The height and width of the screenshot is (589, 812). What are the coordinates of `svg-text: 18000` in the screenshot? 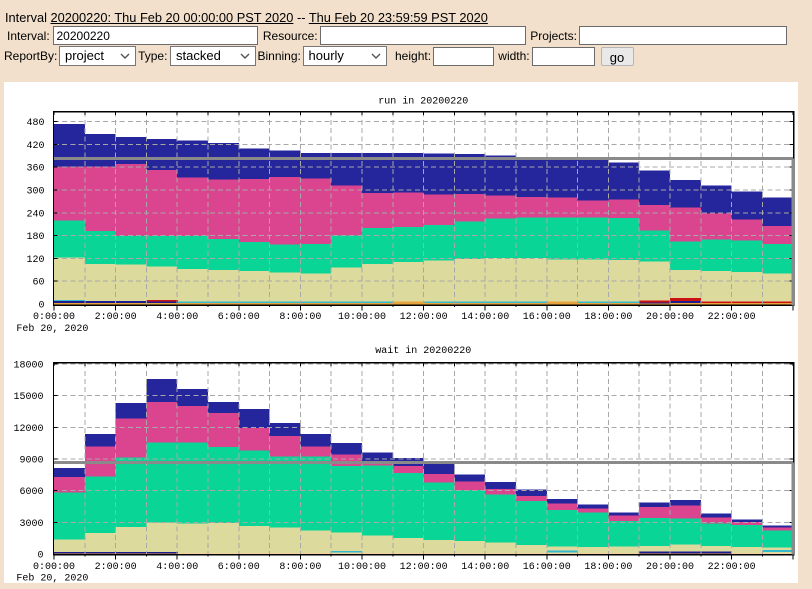 It's located at (28, 366).